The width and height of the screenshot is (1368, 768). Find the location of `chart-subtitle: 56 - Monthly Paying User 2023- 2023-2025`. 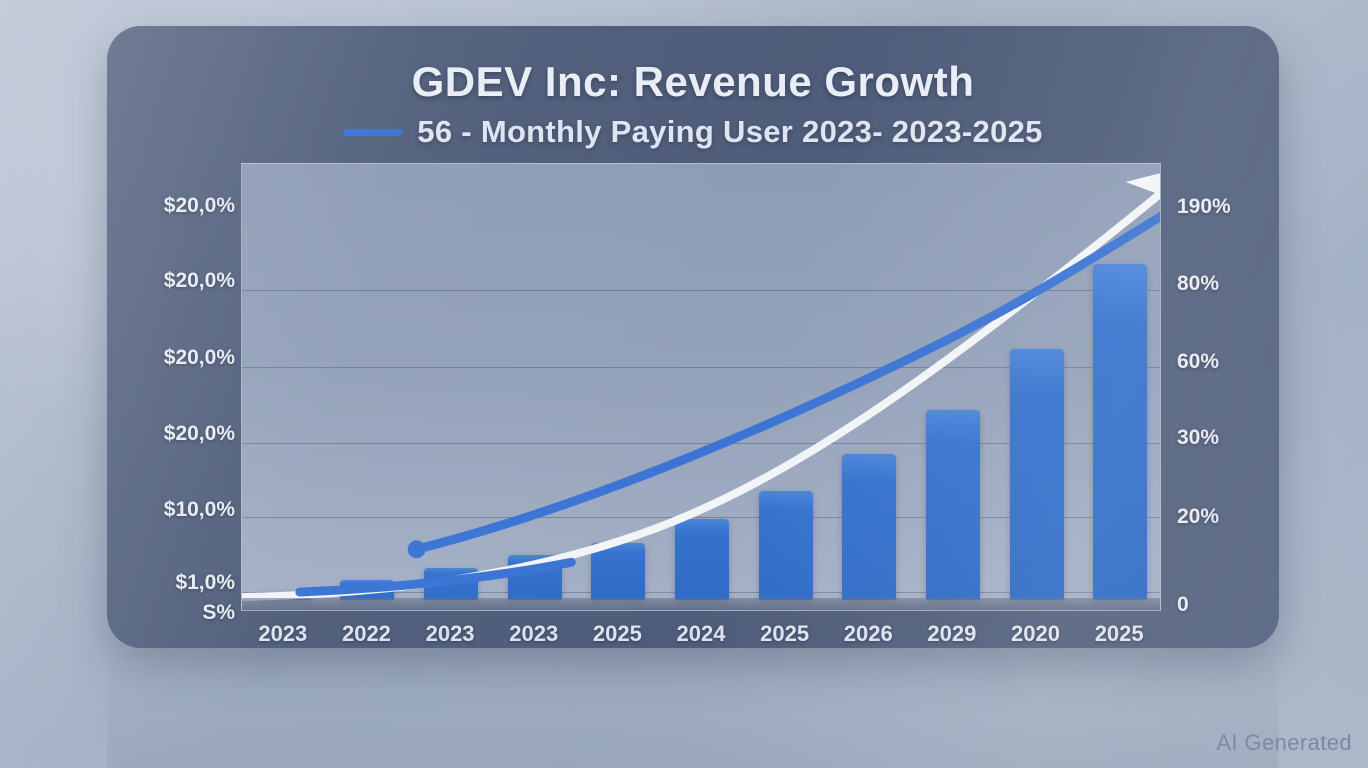

chart-subtitle: 56 - Monthly Paying User 2023- 2023-2025 is located at coordinates (693, 132).